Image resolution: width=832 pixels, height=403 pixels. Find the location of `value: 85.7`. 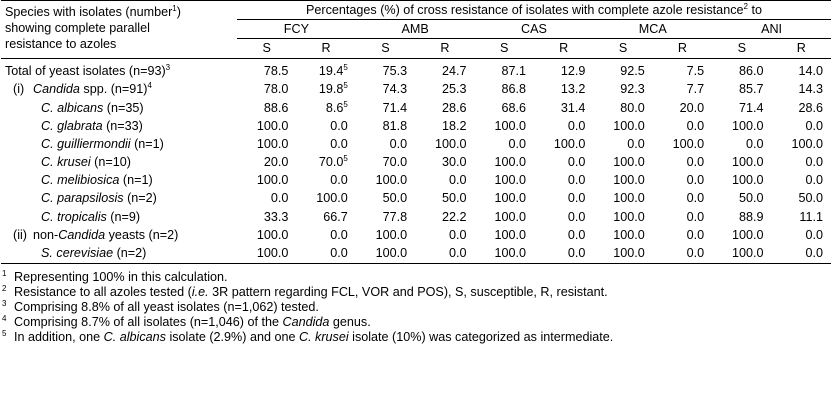

value: 85.7 is located at coordinates (751, 89).